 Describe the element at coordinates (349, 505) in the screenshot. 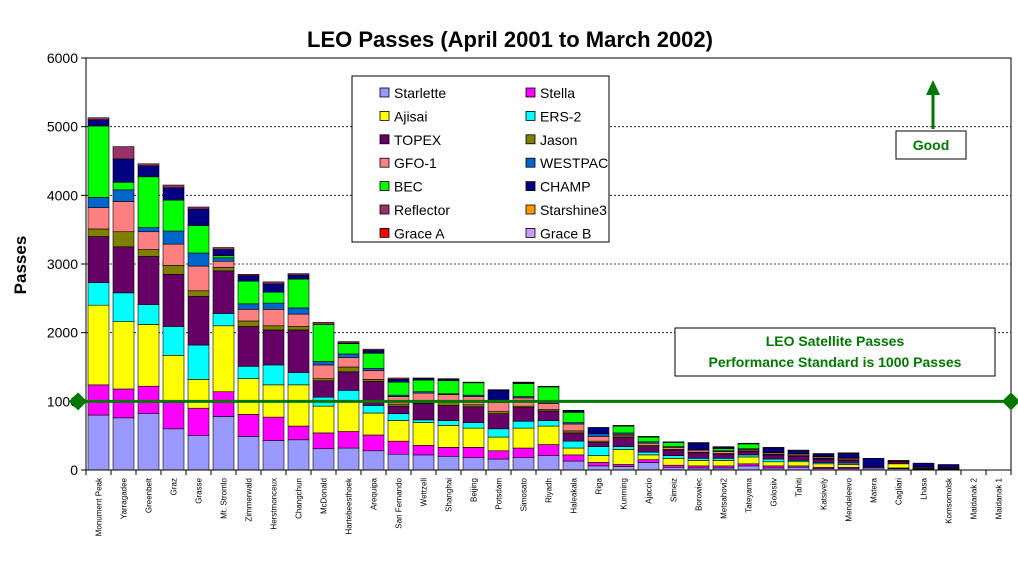

I see `x-tick-label: Hartebeesthoek` at that location.